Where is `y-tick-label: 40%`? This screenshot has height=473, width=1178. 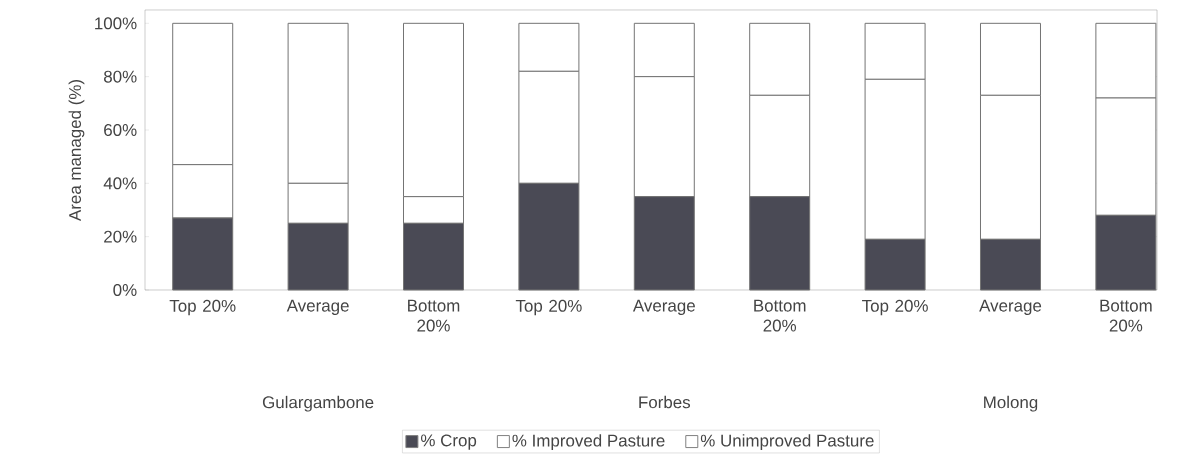 y-tick-label: 40% is located at coordinates (120, 183).